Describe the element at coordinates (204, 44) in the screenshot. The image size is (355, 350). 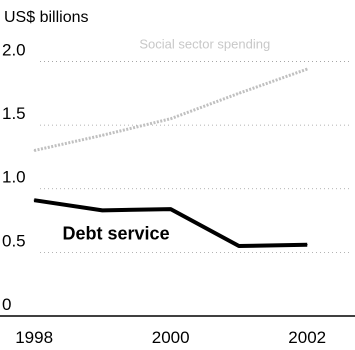
I see `social-spending-label: Social sector spending` at that location.